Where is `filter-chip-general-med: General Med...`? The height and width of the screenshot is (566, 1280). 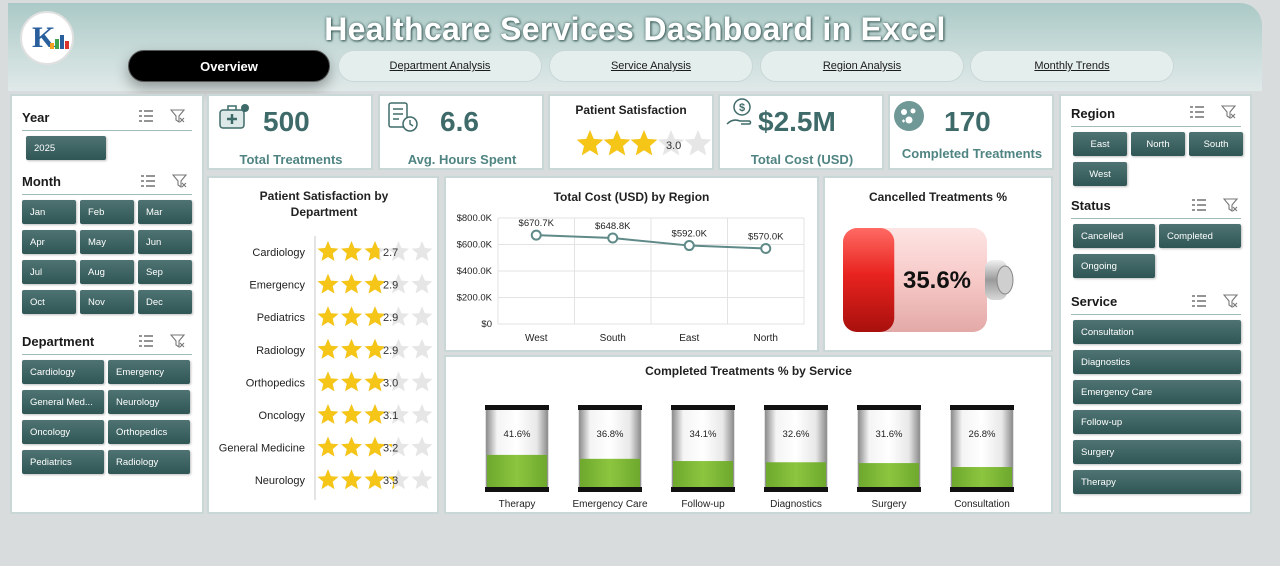 filter-chip-general-med: General Med... is located at coordinates (63, 402).